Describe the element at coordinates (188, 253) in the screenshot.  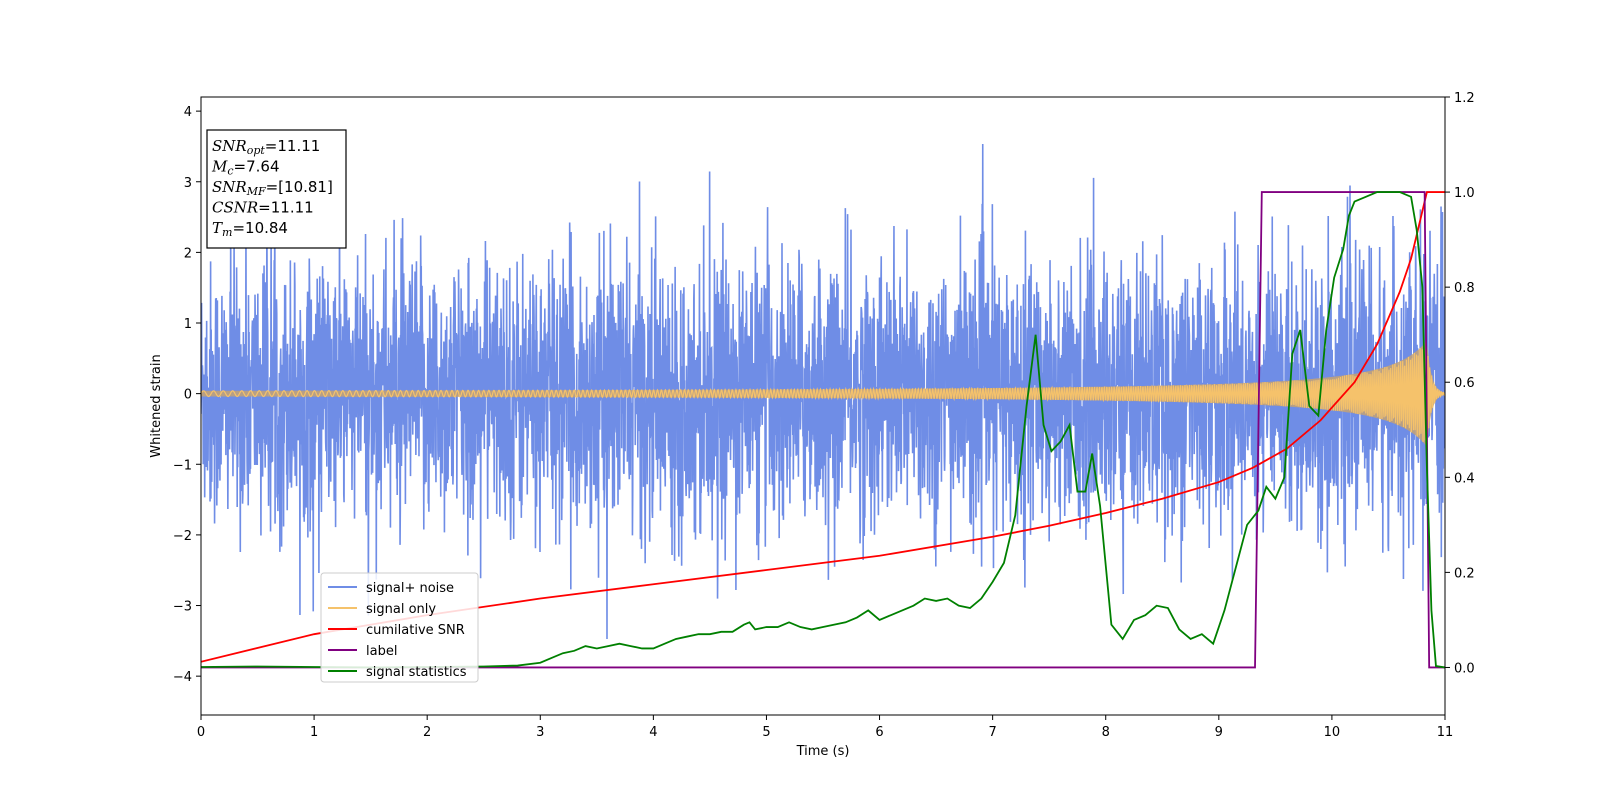
I see `y-tick-label: 2` at that location.